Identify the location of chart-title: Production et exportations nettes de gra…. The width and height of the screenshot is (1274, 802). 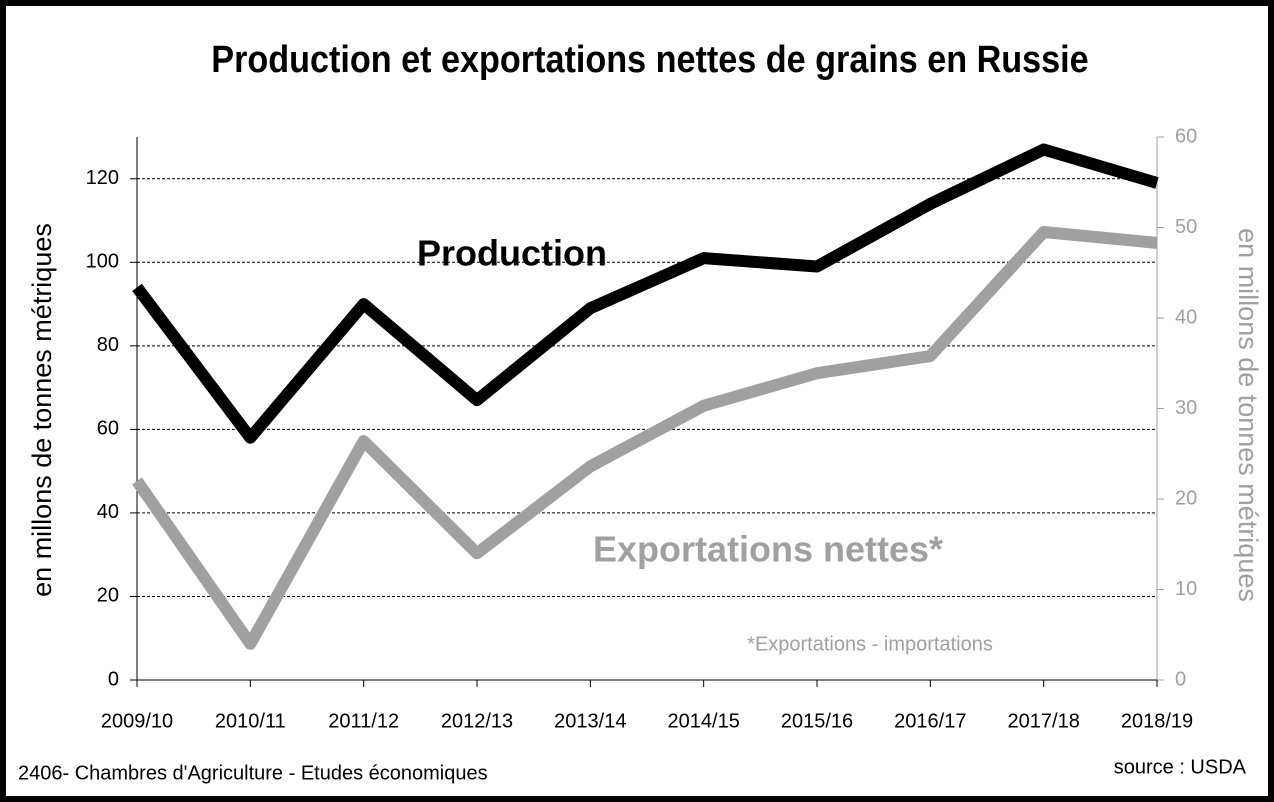
(649, 58).